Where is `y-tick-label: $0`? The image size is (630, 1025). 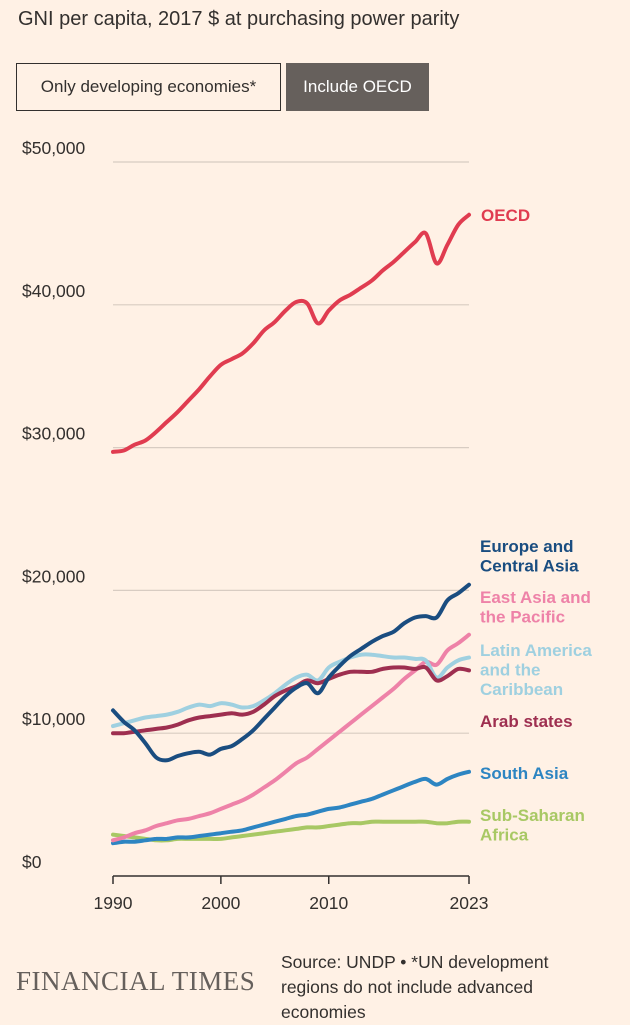 y-tick-label: $0 is located at coordinates (32, 862).